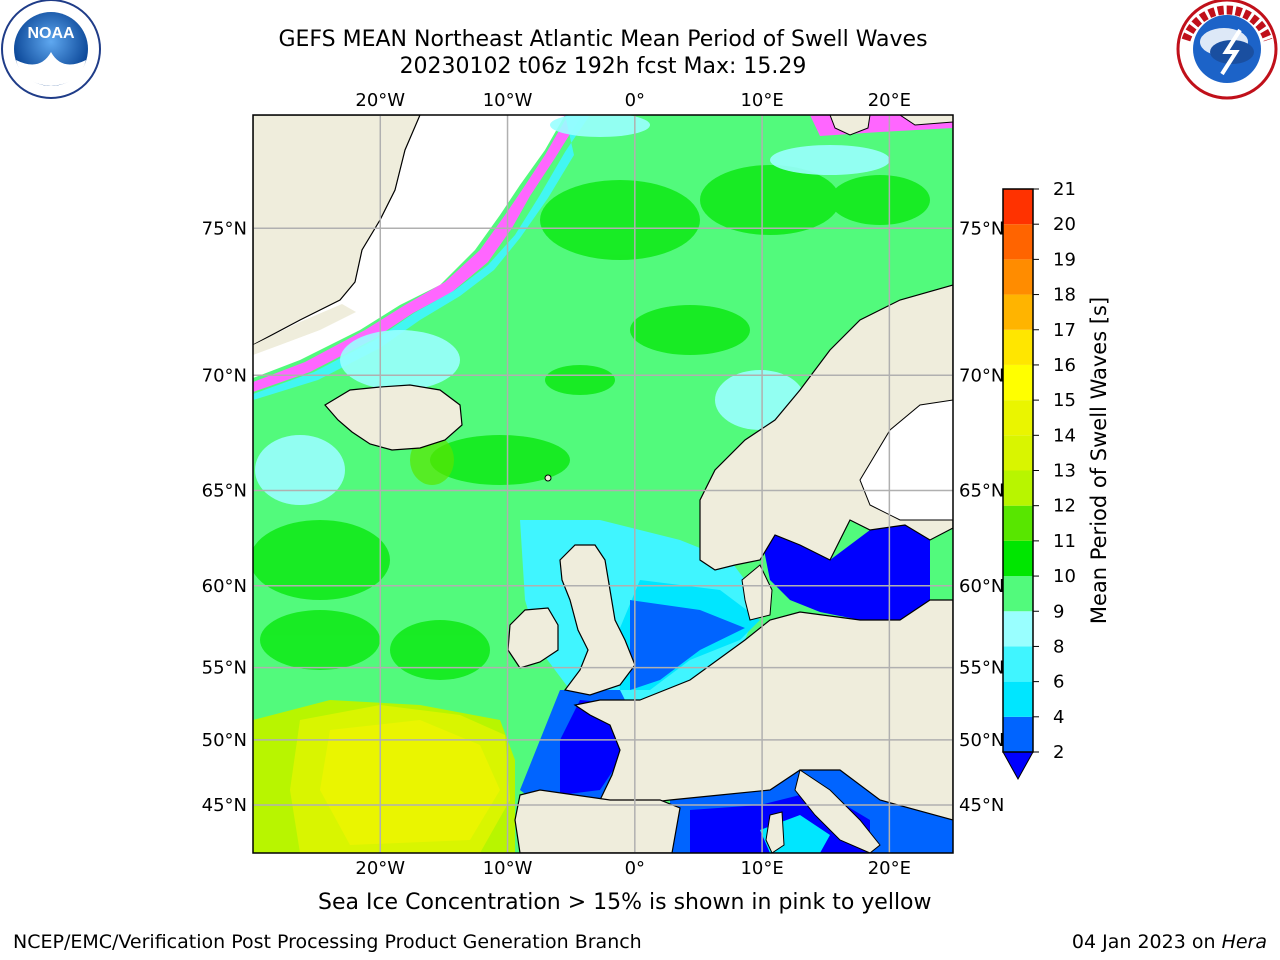  Describe the element at coordinates (761, 100) in the screenshot. I see `lon-label-top: 10°E` at that location.